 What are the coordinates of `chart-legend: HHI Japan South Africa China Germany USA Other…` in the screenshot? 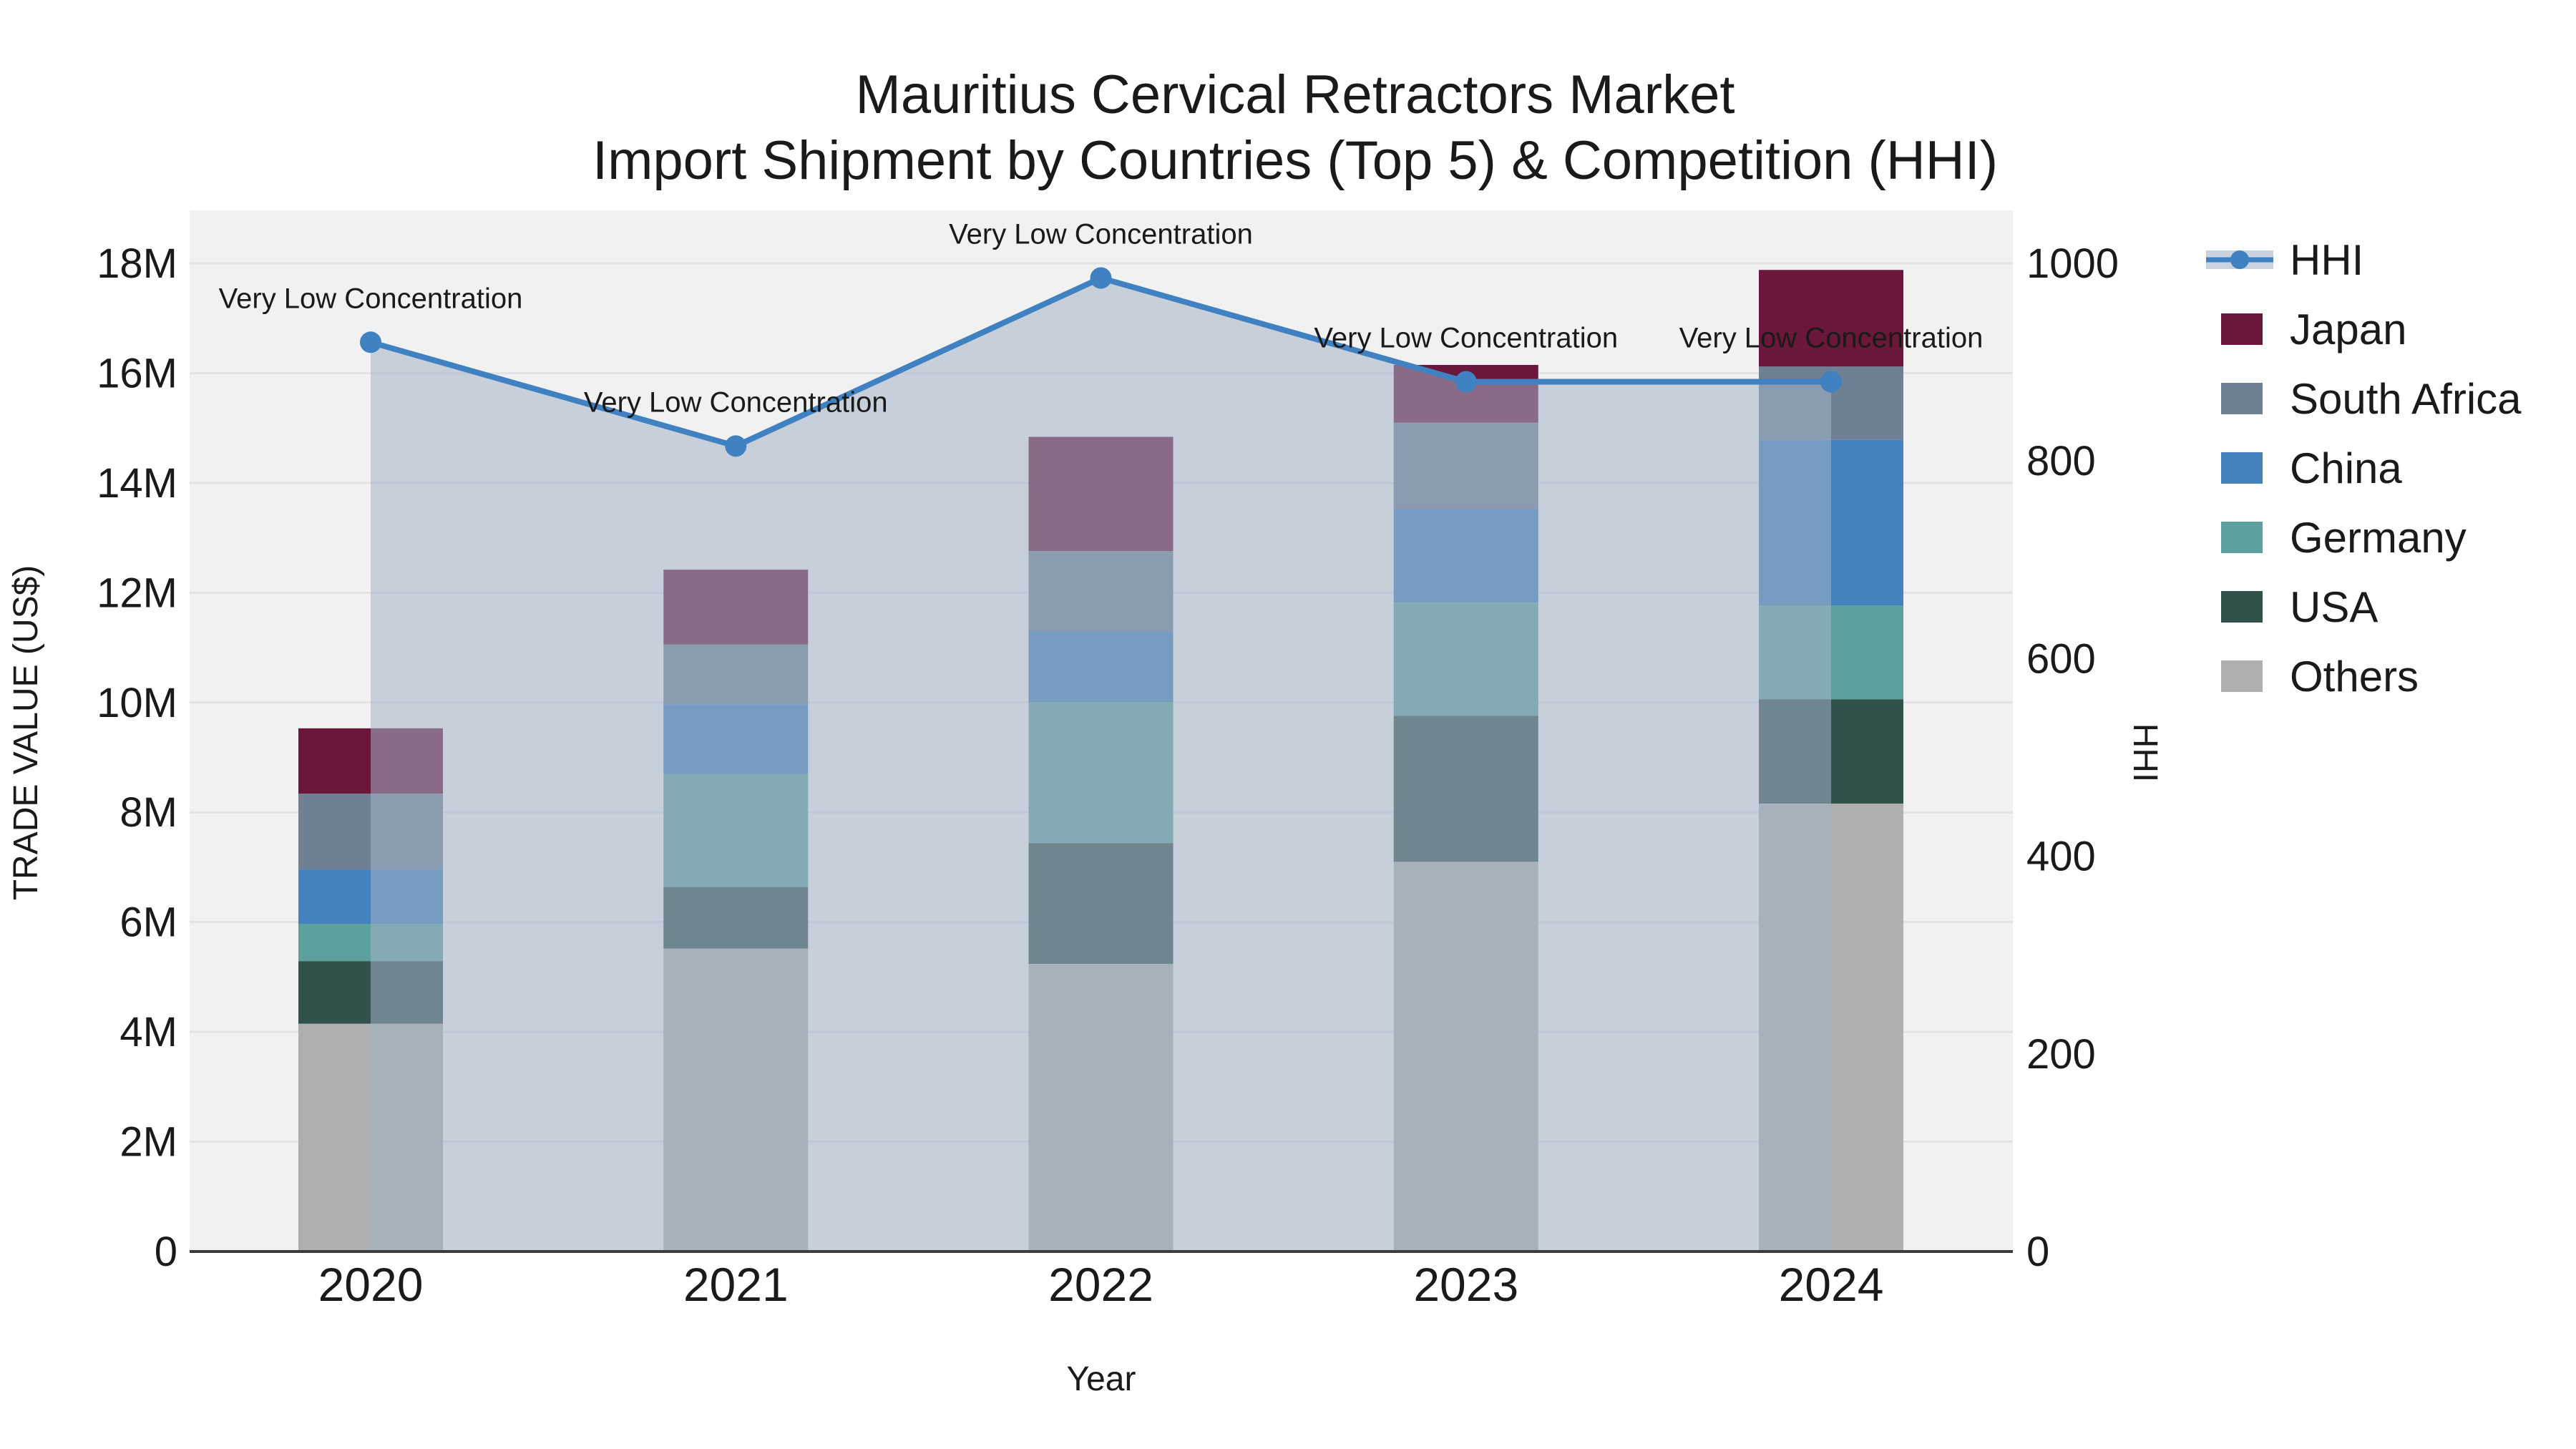 It's located at (2364, 468).